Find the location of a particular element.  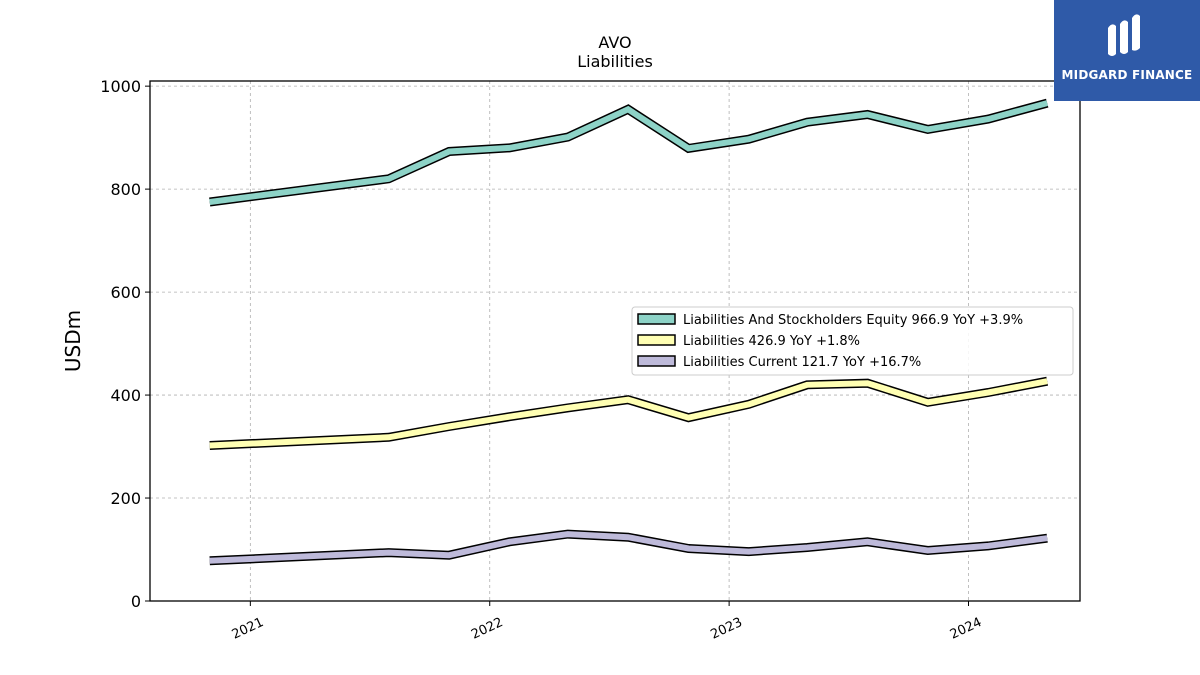

x-tick-label: 2024 is located at coordinates (966, 629).